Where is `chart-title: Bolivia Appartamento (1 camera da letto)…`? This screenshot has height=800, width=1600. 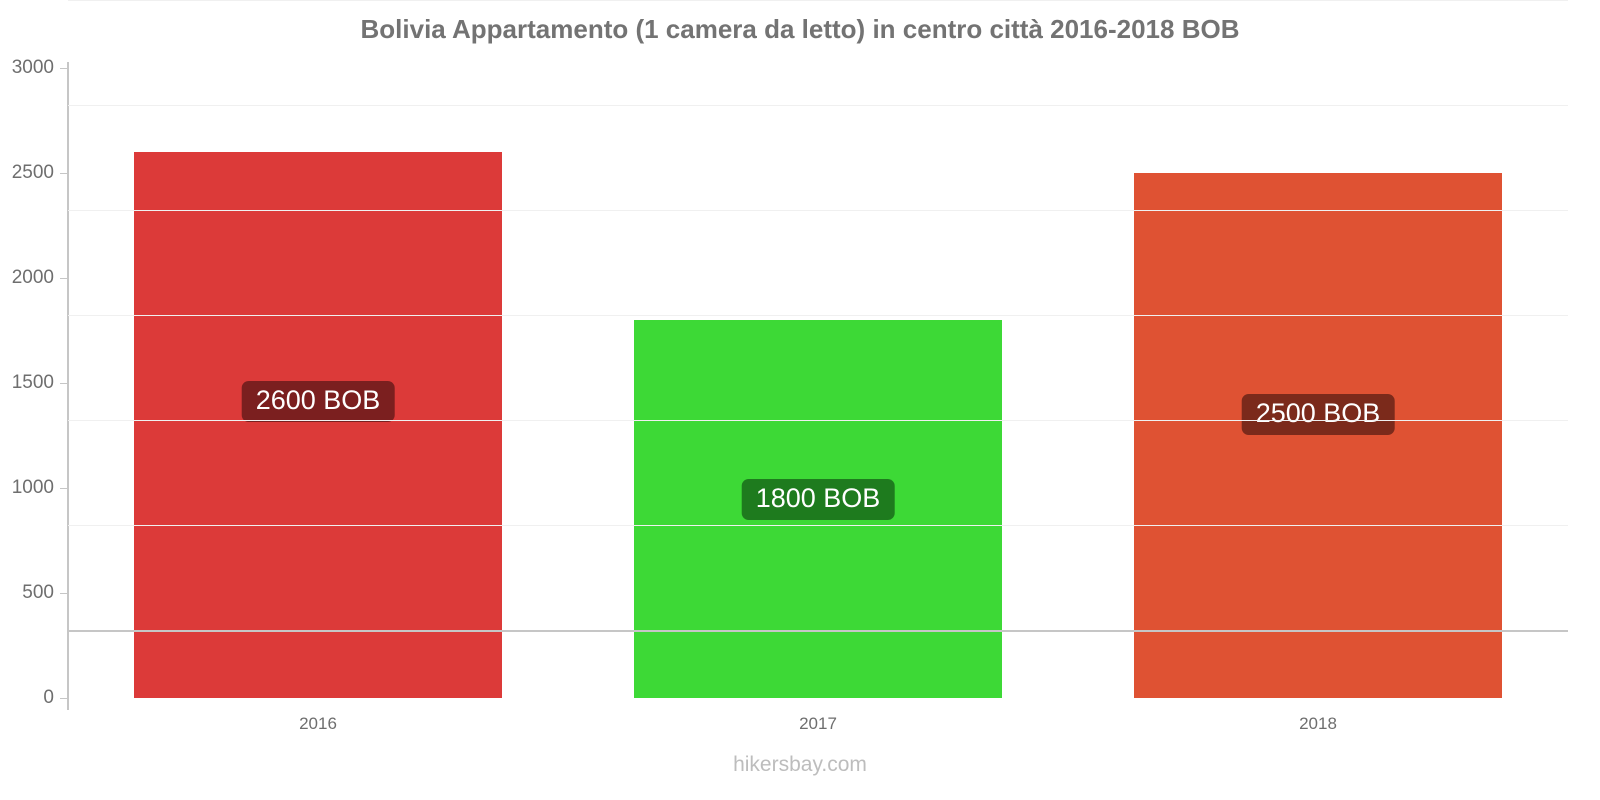
chart-title: Bolivia Appartamento (1 camera da letto)… is located at coordinates (800, 29).